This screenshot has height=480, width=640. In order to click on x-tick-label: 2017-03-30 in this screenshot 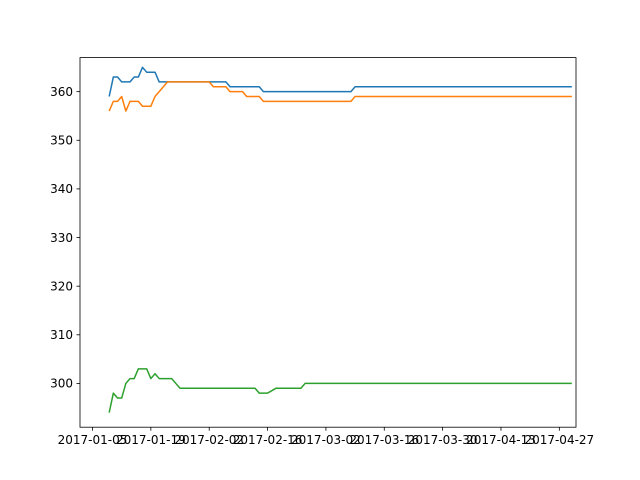, I will do `click(443, 440)`.